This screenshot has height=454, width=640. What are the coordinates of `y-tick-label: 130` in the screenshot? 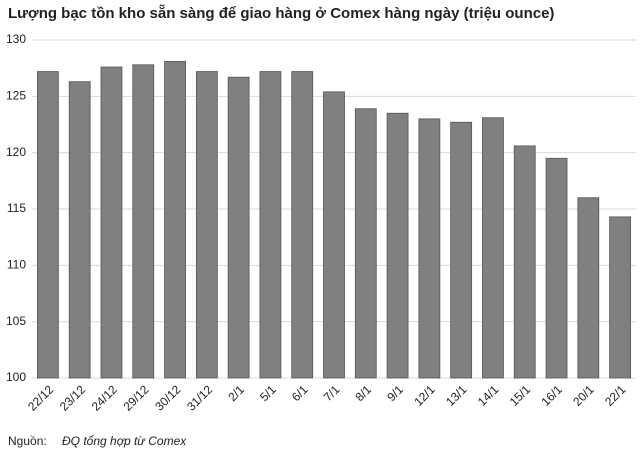 It's located at (16, 39).